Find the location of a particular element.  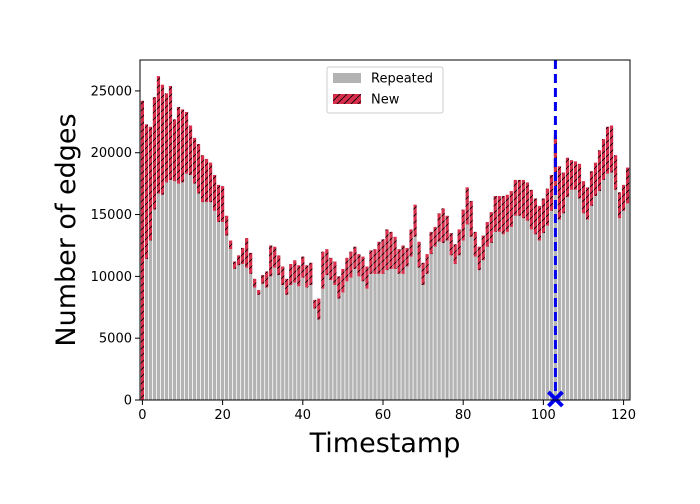

y-tick-label: 5000 is located at coordinates (115, 339).